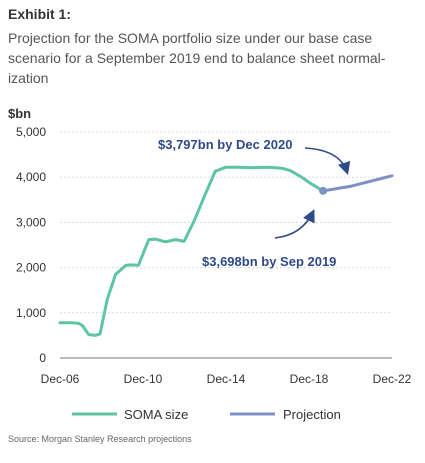 This screenshot has height=463, width=425. I want to click on x-tick-label: Dec-22, so click(392, 379).